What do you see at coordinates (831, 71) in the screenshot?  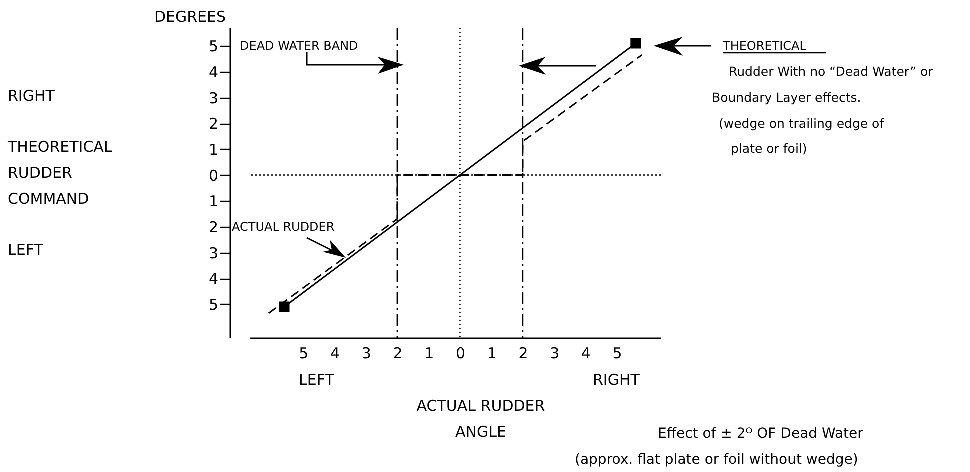 I see `text: Rudder With no “Dead Water” or` at bounding box center [831, 71].